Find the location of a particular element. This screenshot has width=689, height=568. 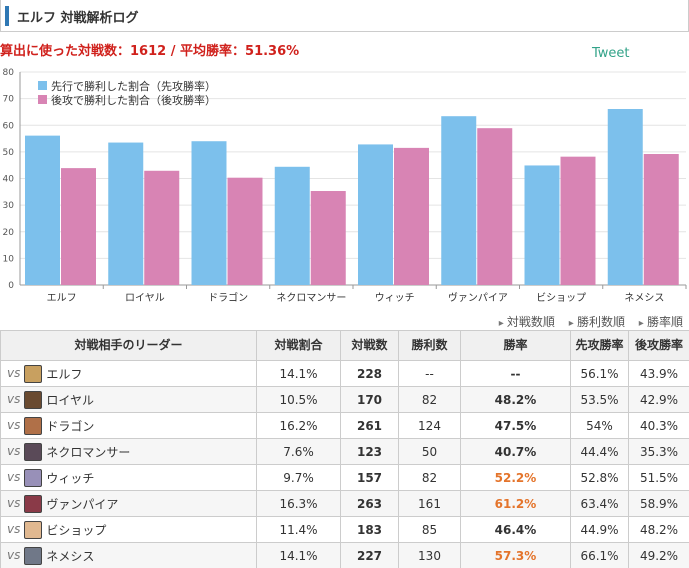

rate-cell: 47.5% is located at coordinates (515, 425).